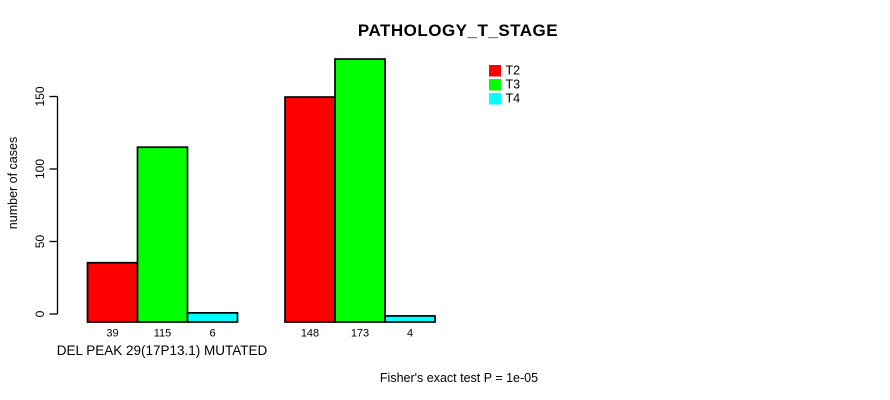  Describe the element at coordinates (40, 96) in the screenshot. I see `y-tick-label: 150` at that location.